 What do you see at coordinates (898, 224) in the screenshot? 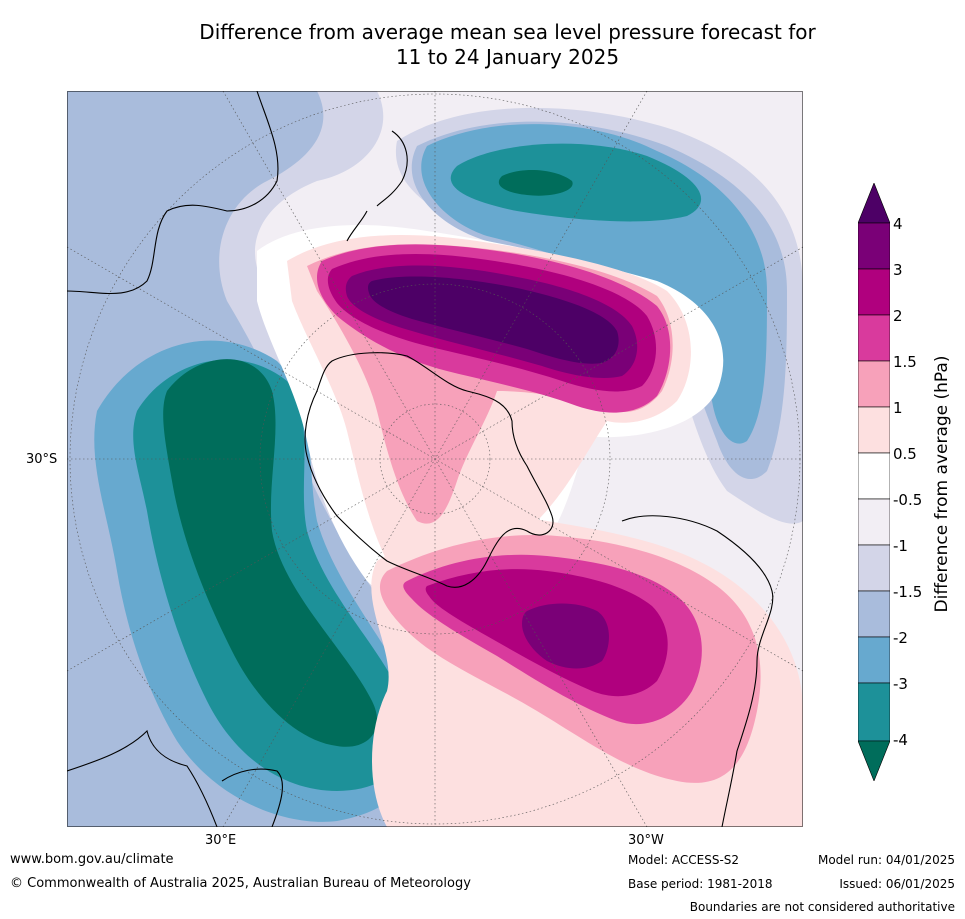
I see `colorbar-tick-4: 4` at bounding box center [898, 224].